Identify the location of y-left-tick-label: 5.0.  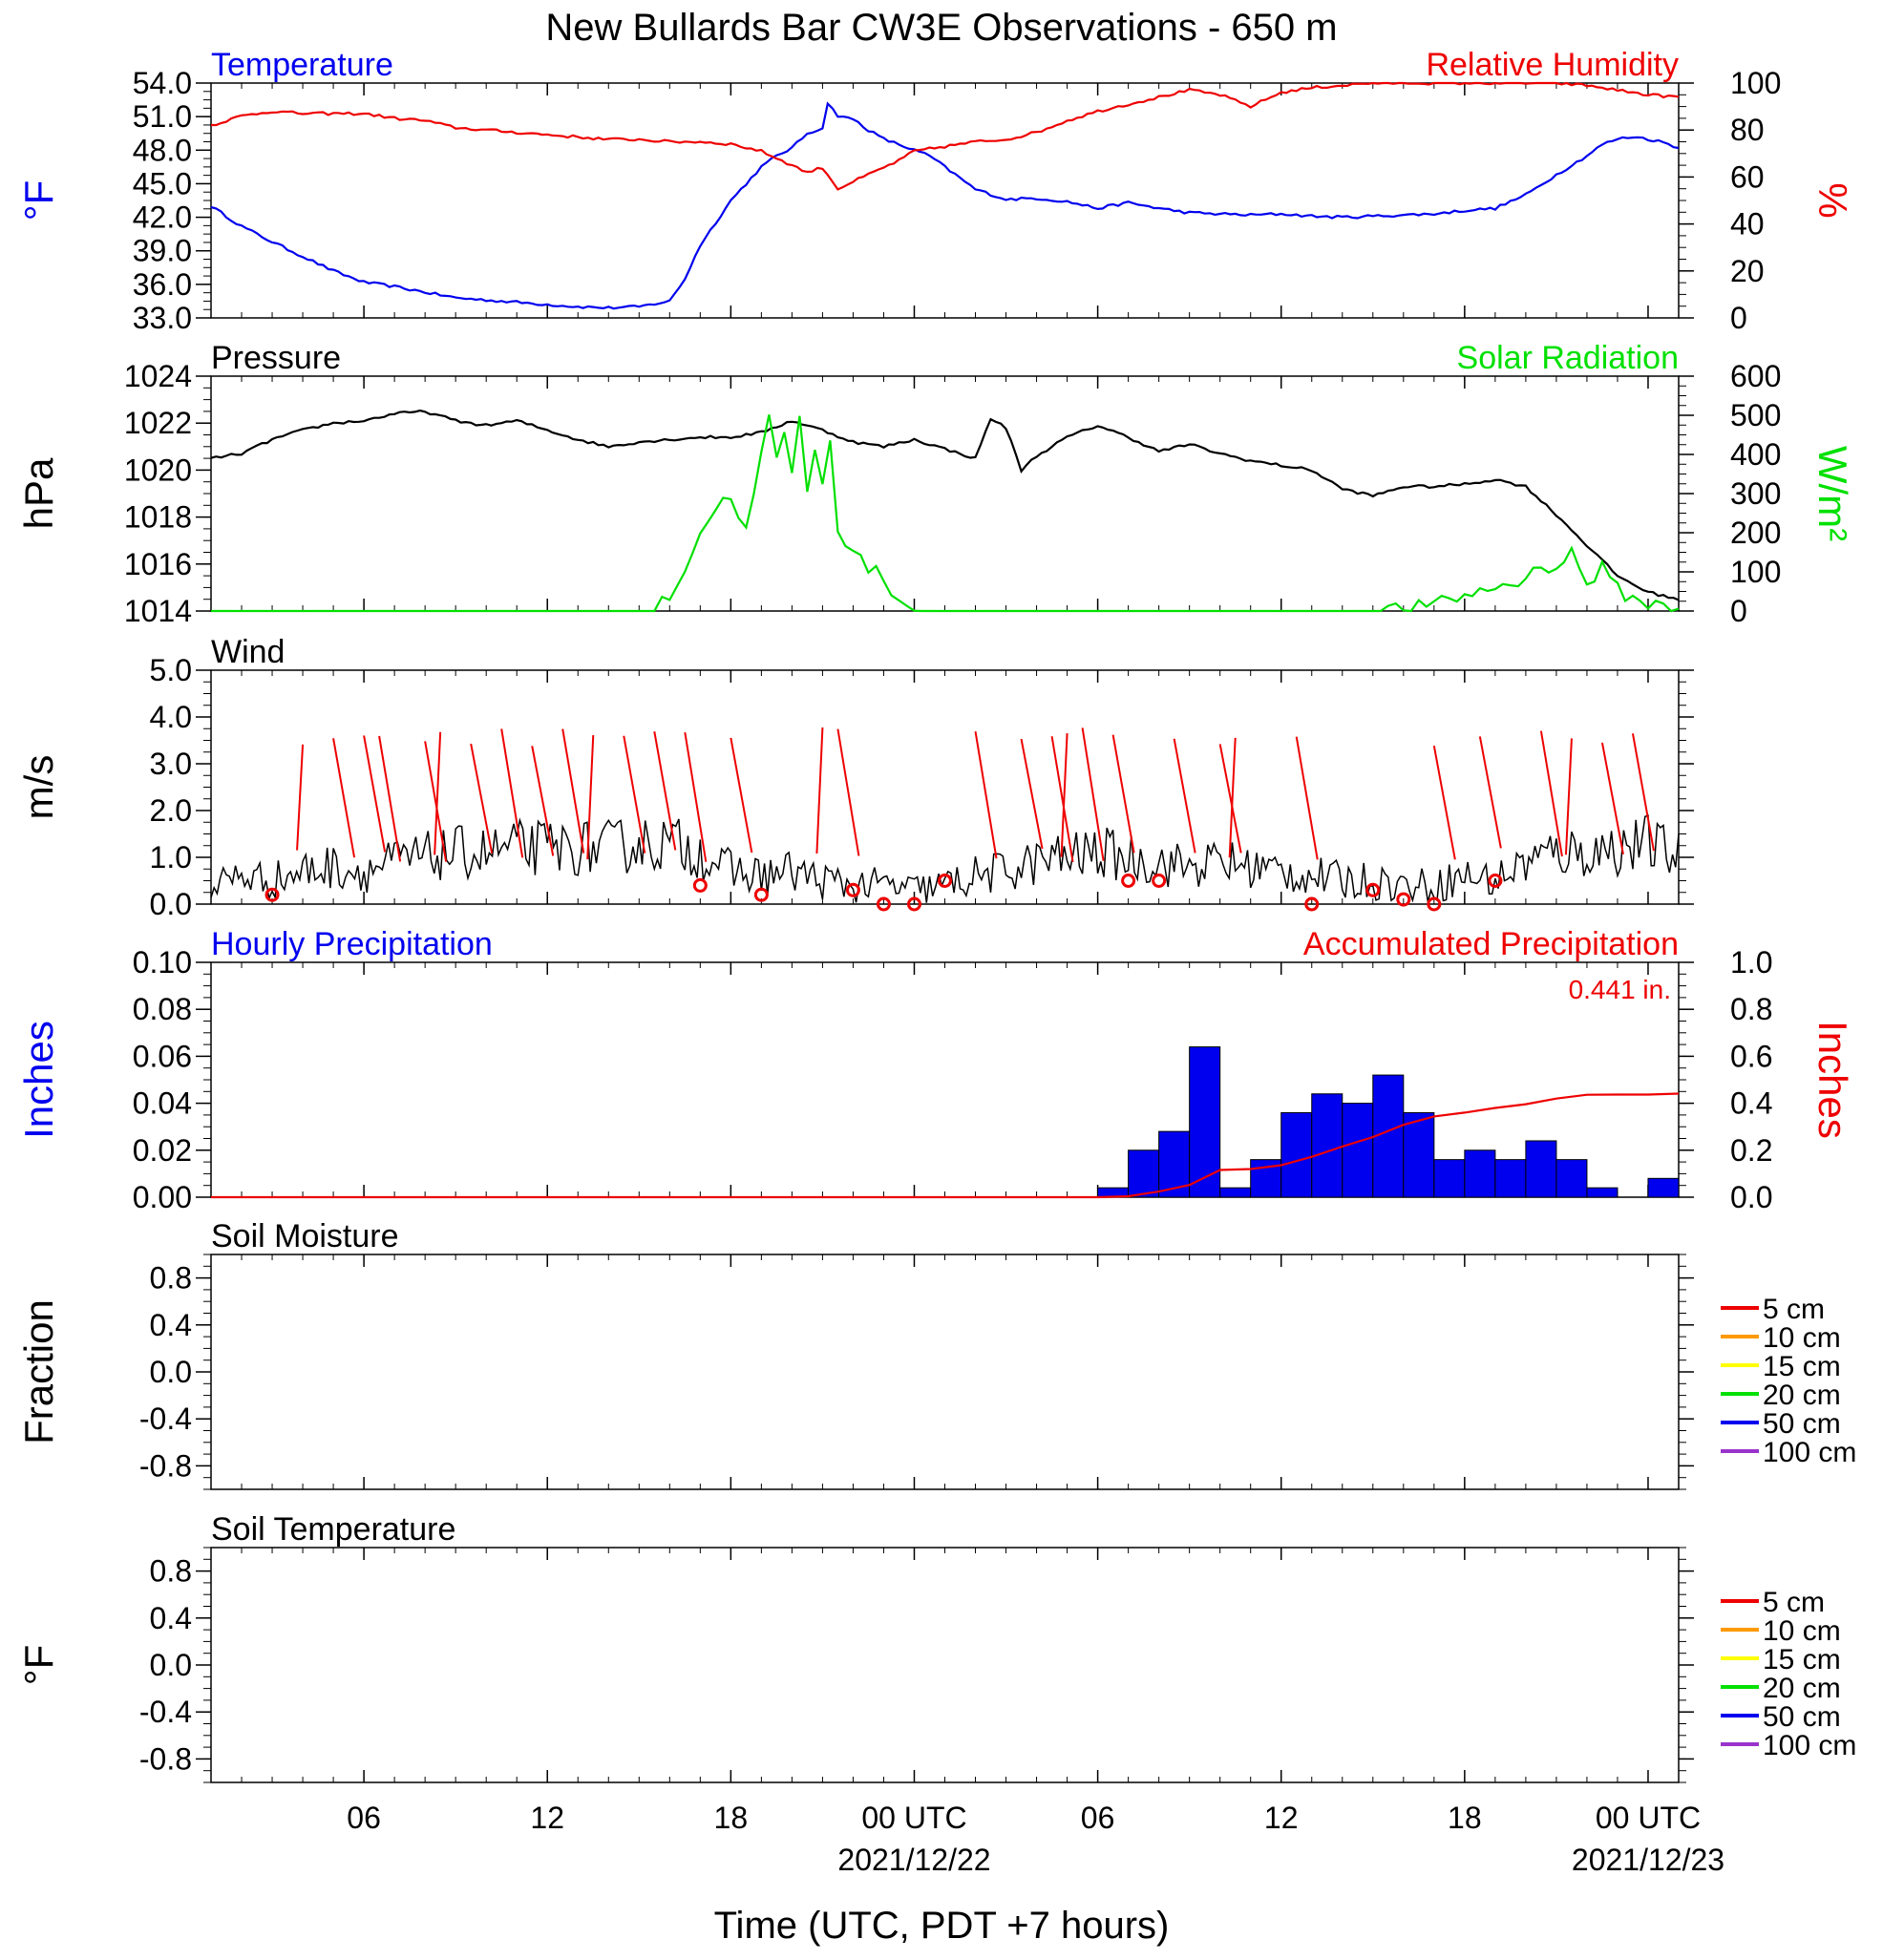
(171, 670).